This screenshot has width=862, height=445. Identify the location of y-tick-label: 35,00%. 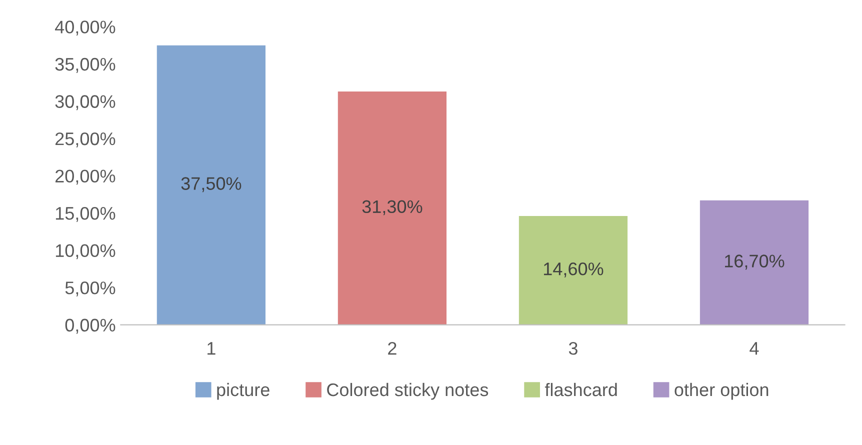
(85, 65).